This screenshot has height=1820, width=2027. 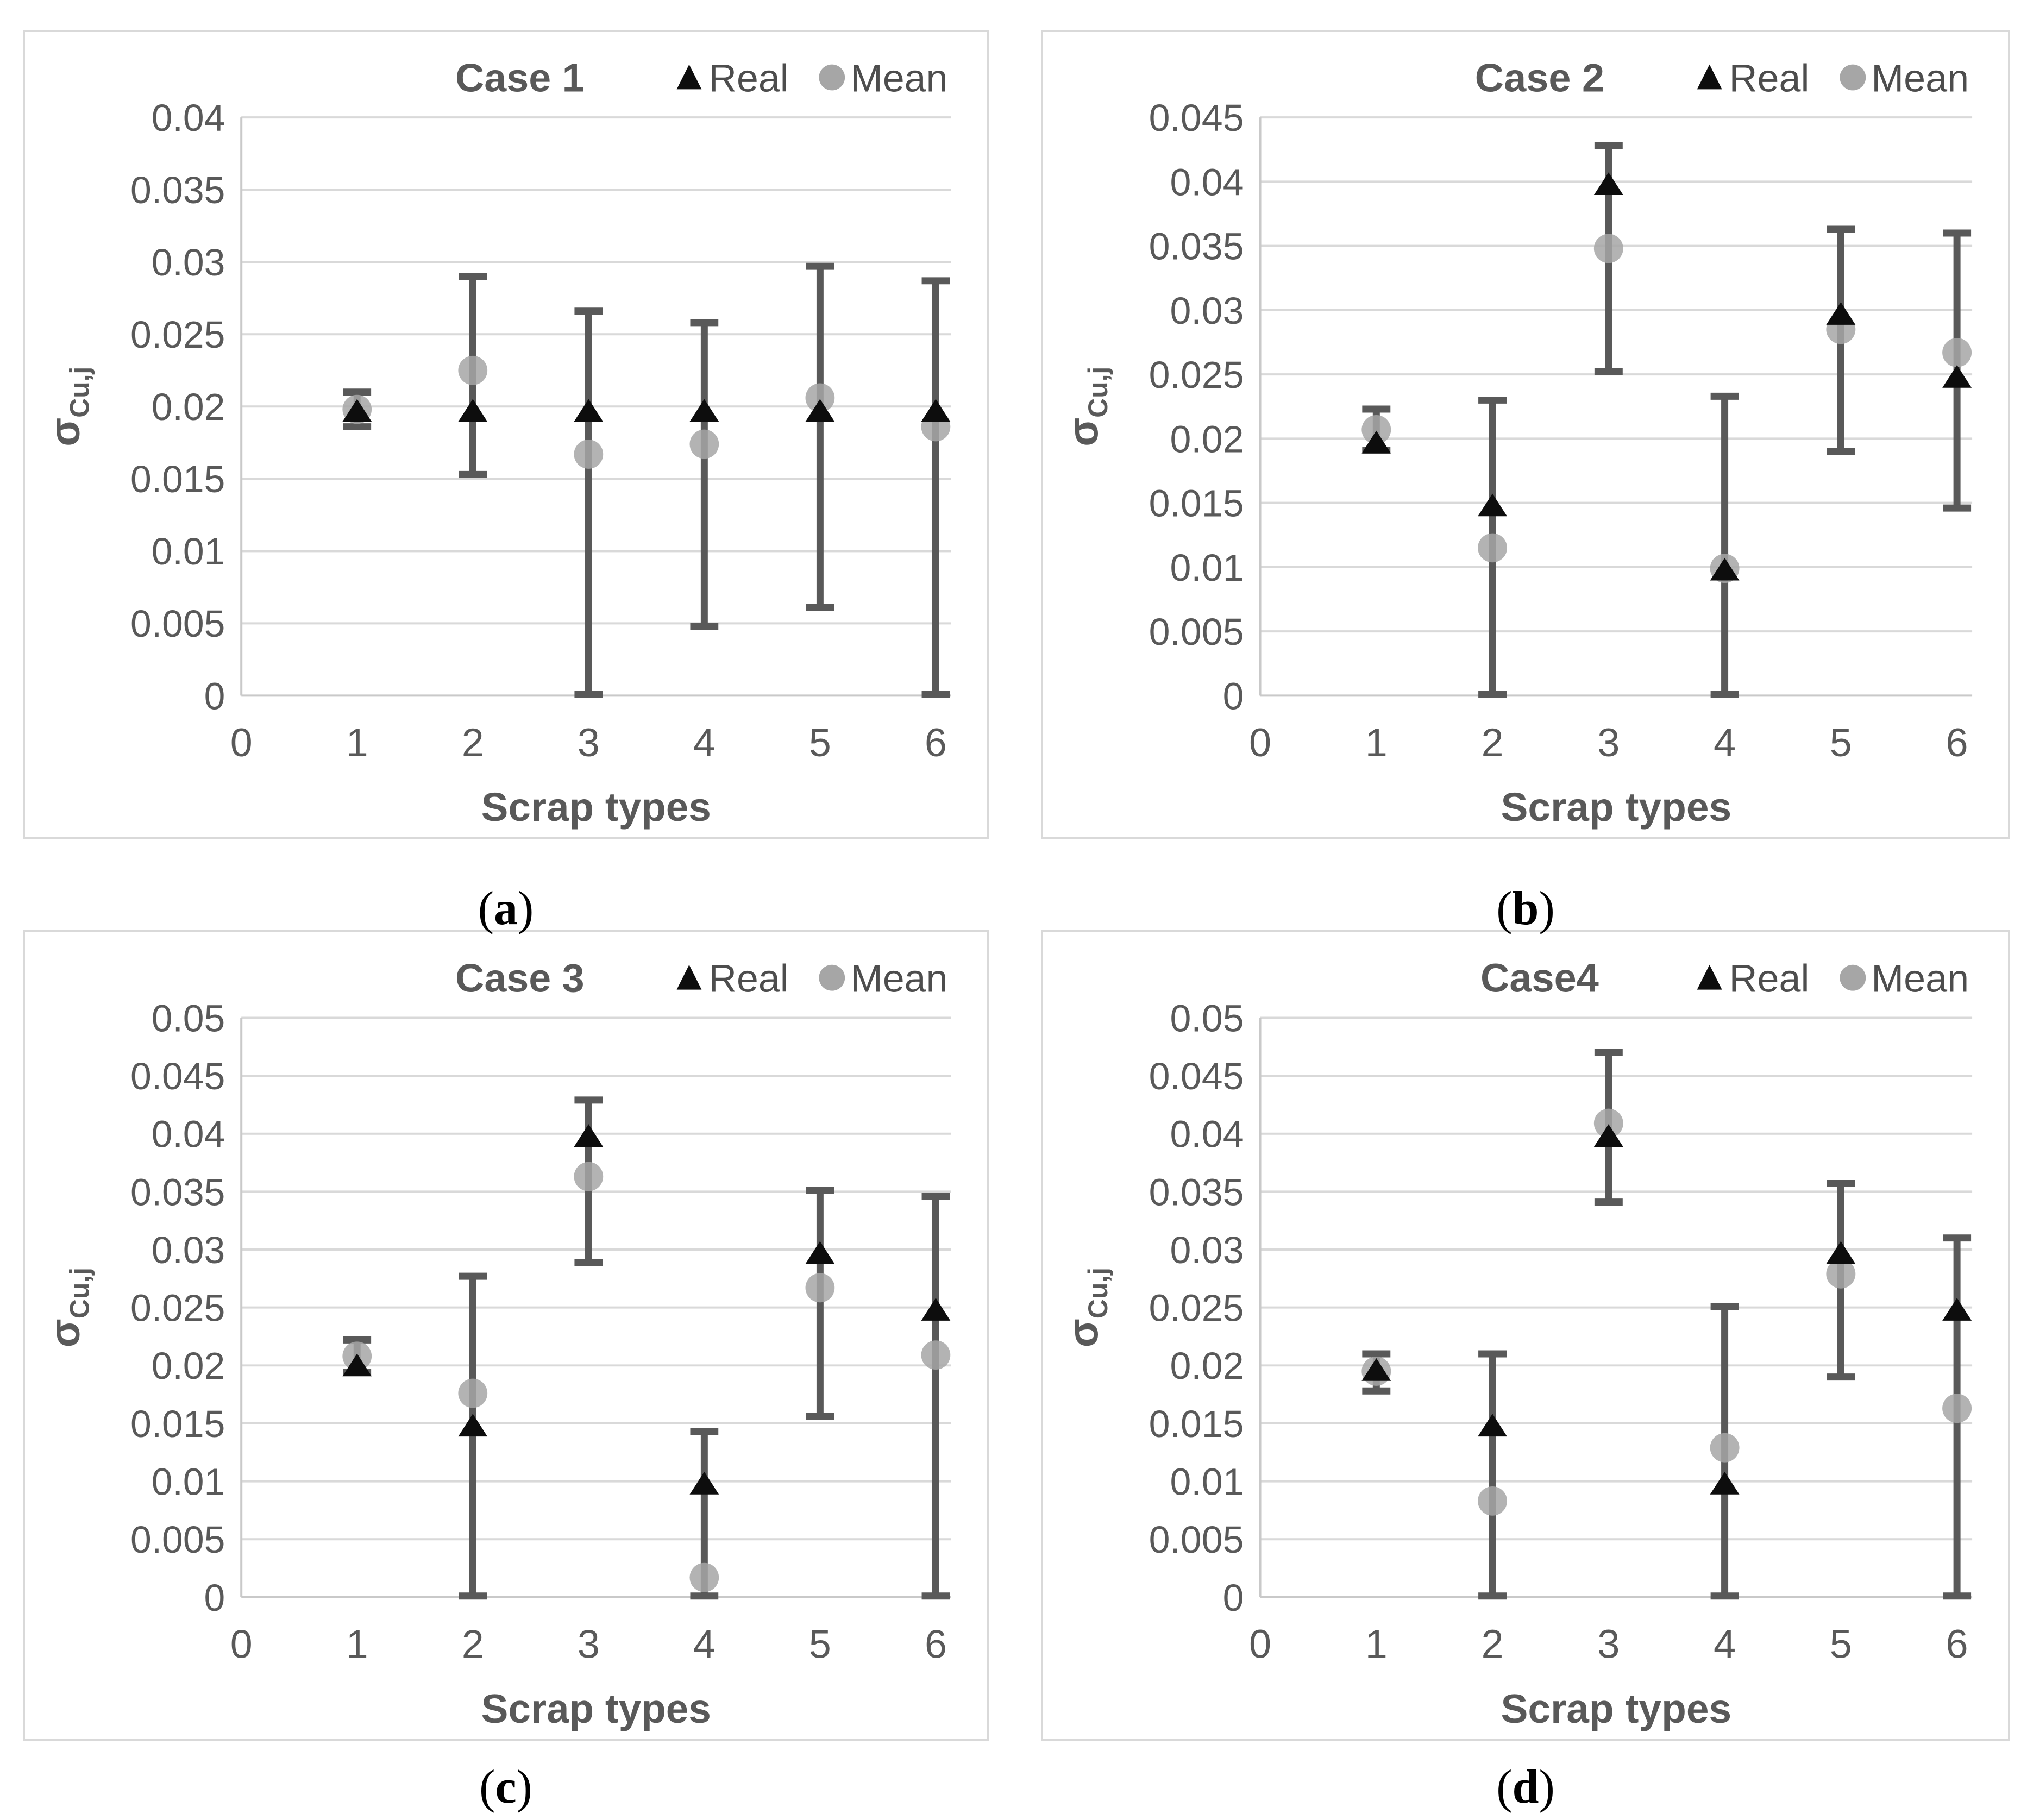 I want to click on chart-title: Case4, so click(x=1539, y=978).